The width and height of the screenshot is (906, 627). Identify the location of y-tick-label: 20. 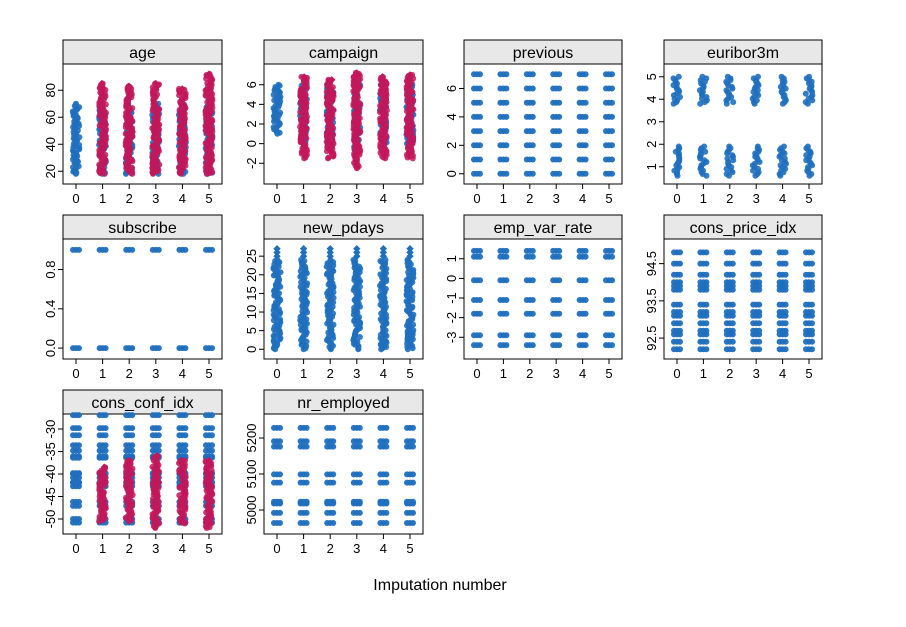
(50, 171).